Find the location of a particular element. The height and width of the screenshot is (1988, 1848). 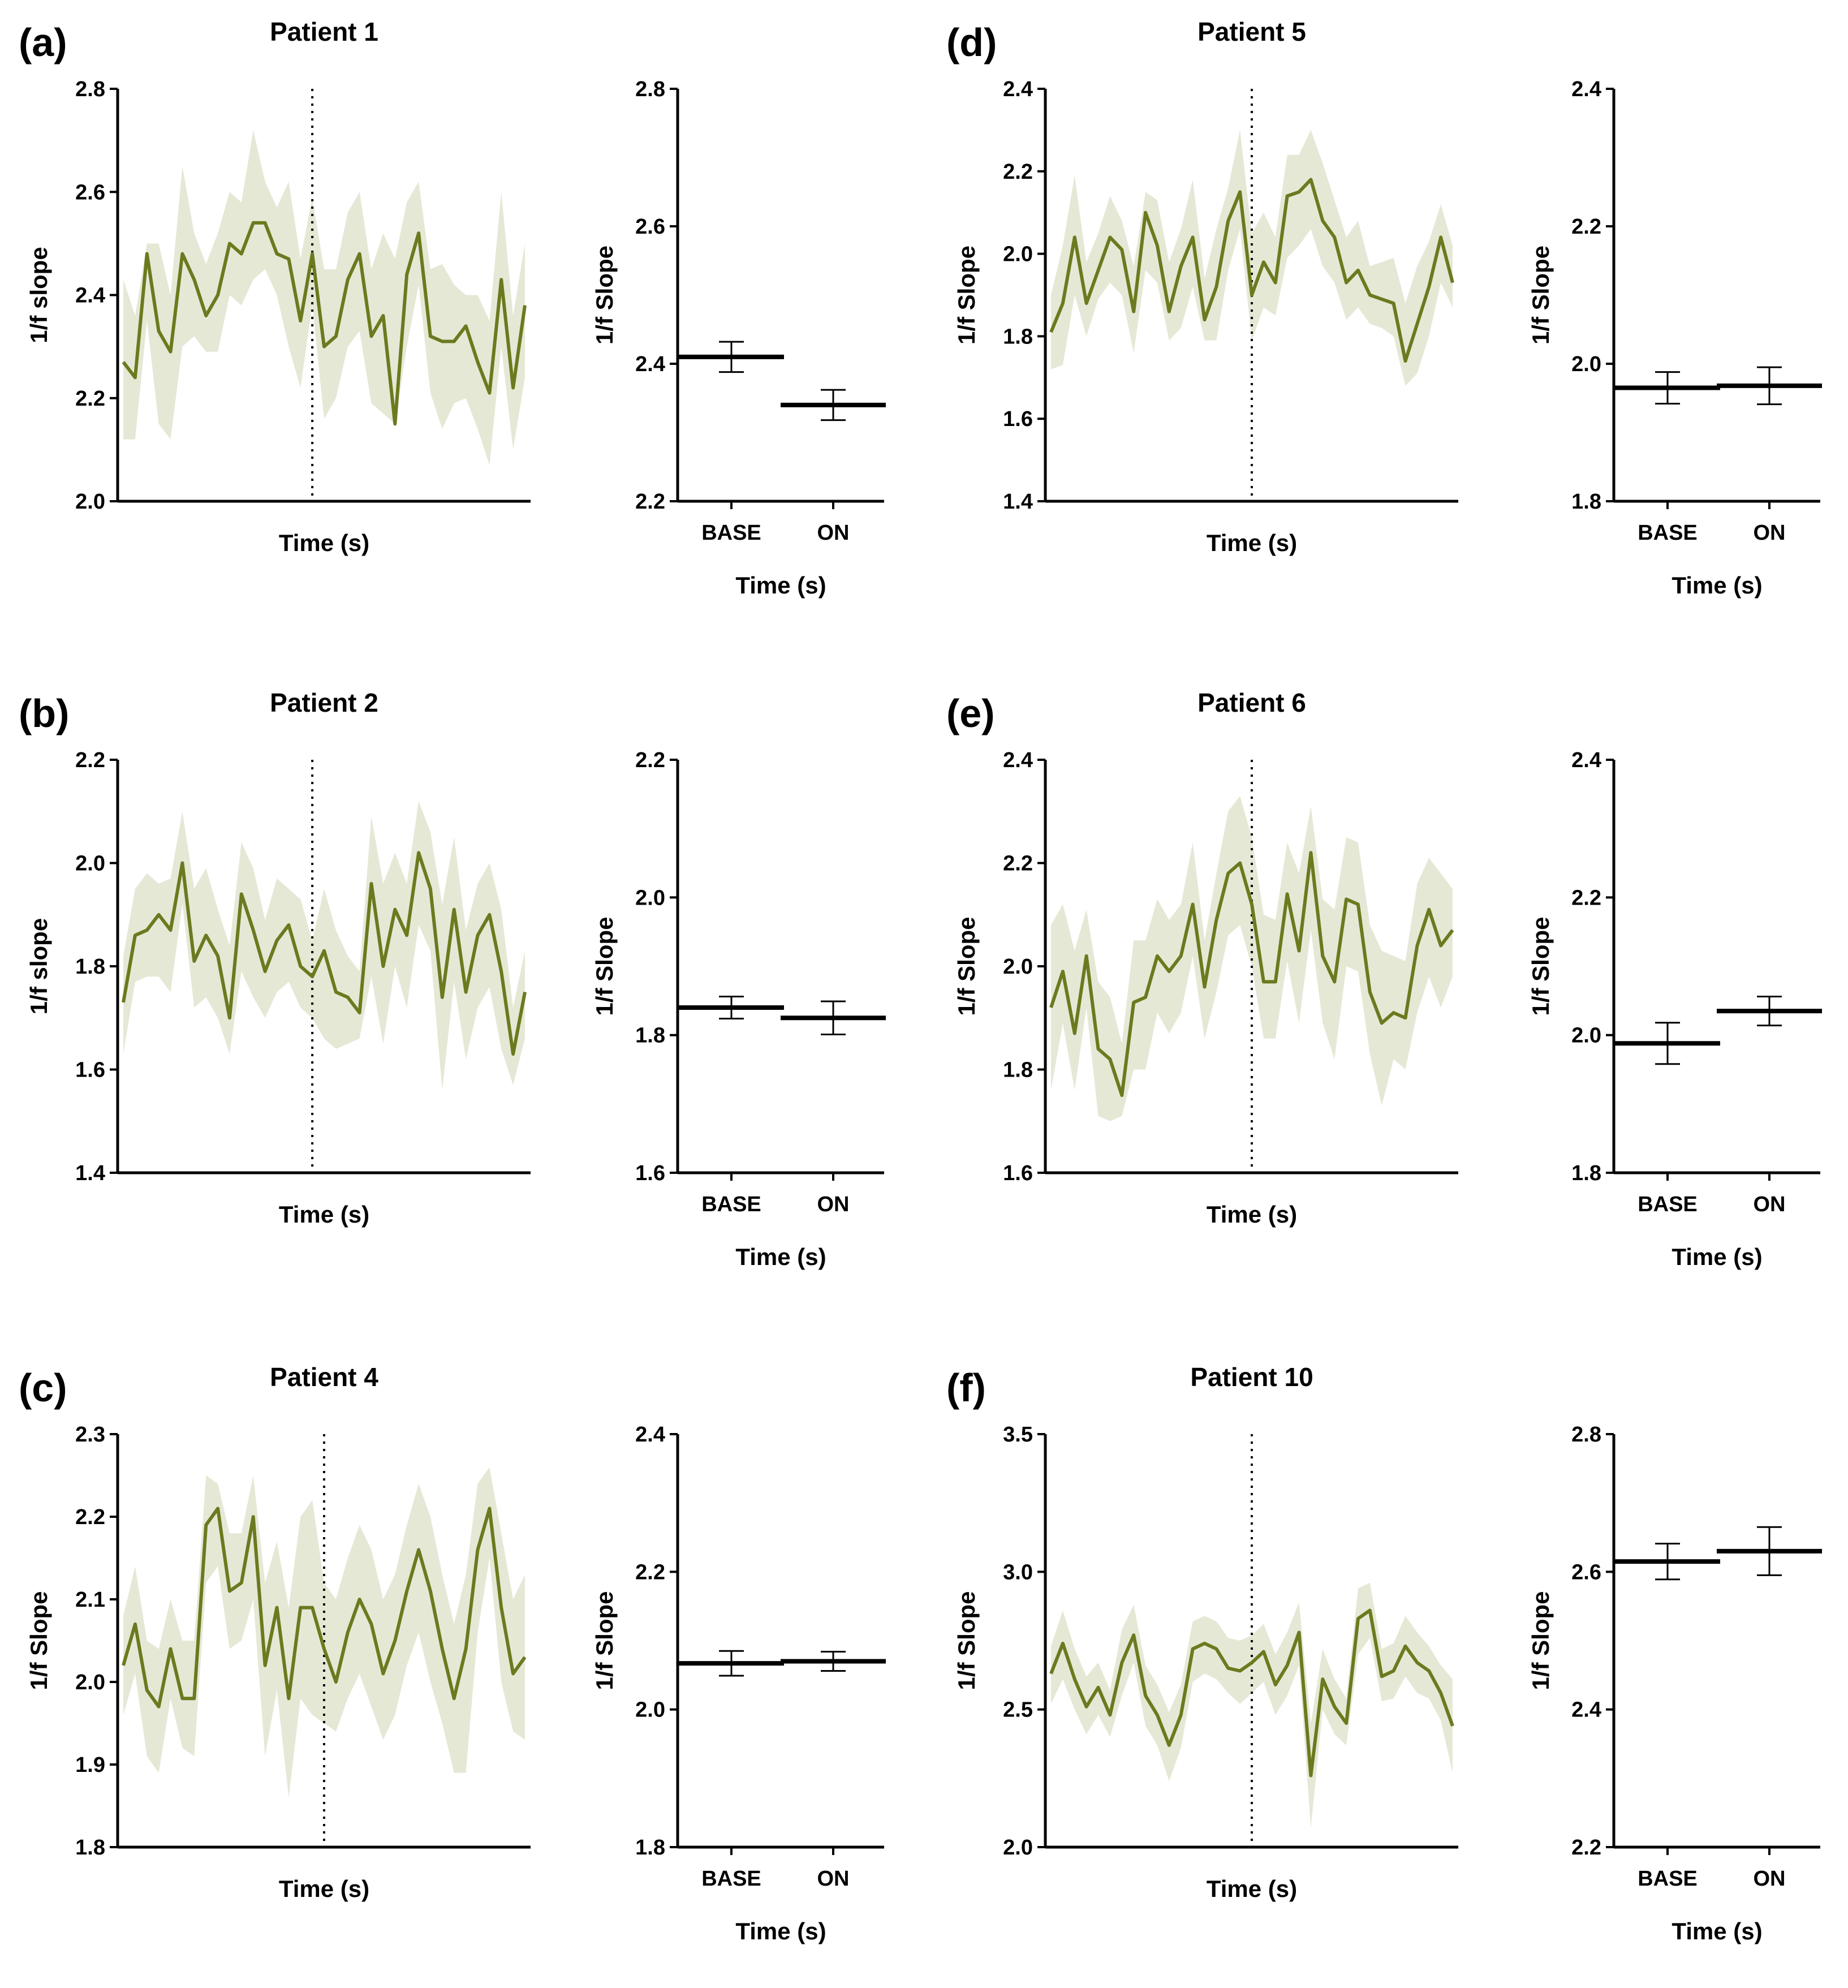

summary-panel-9: 1.8 2.0 2.2 2.4 1/f Slope BASE ON Time (s) is located at coordinates (1674, 1009).